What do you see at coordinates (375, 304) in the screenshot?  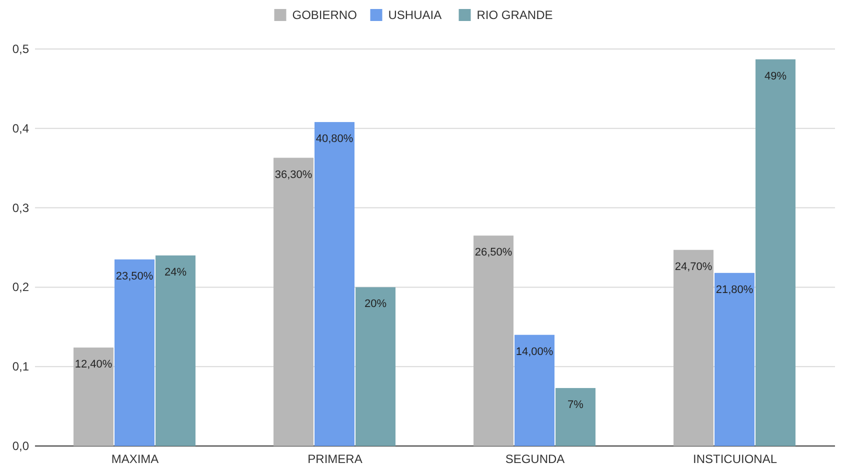 I see `data-label: 20%` at bounding box center [375, 304].